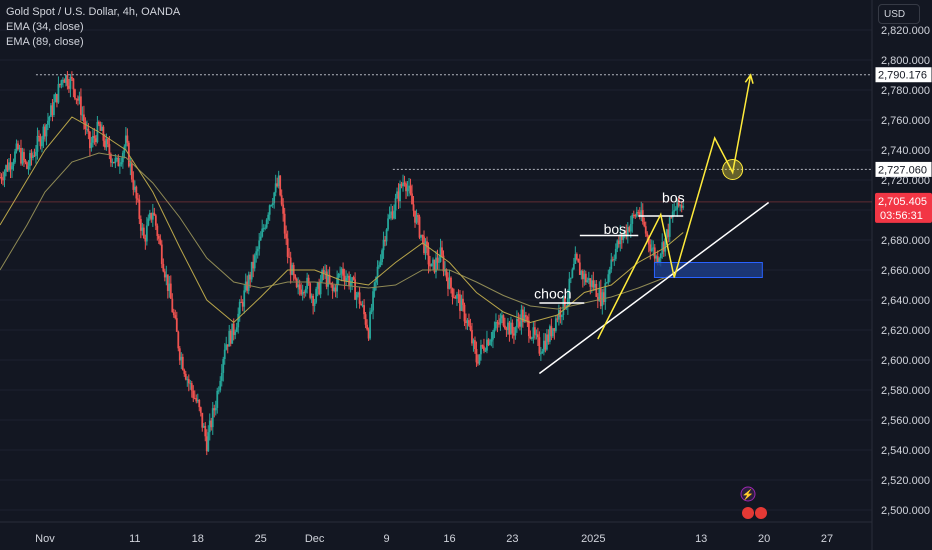 Image resolution: width=932 pixels, height=550 pixels. I want to click on x-tick-label: Dec, so click(315, 539).